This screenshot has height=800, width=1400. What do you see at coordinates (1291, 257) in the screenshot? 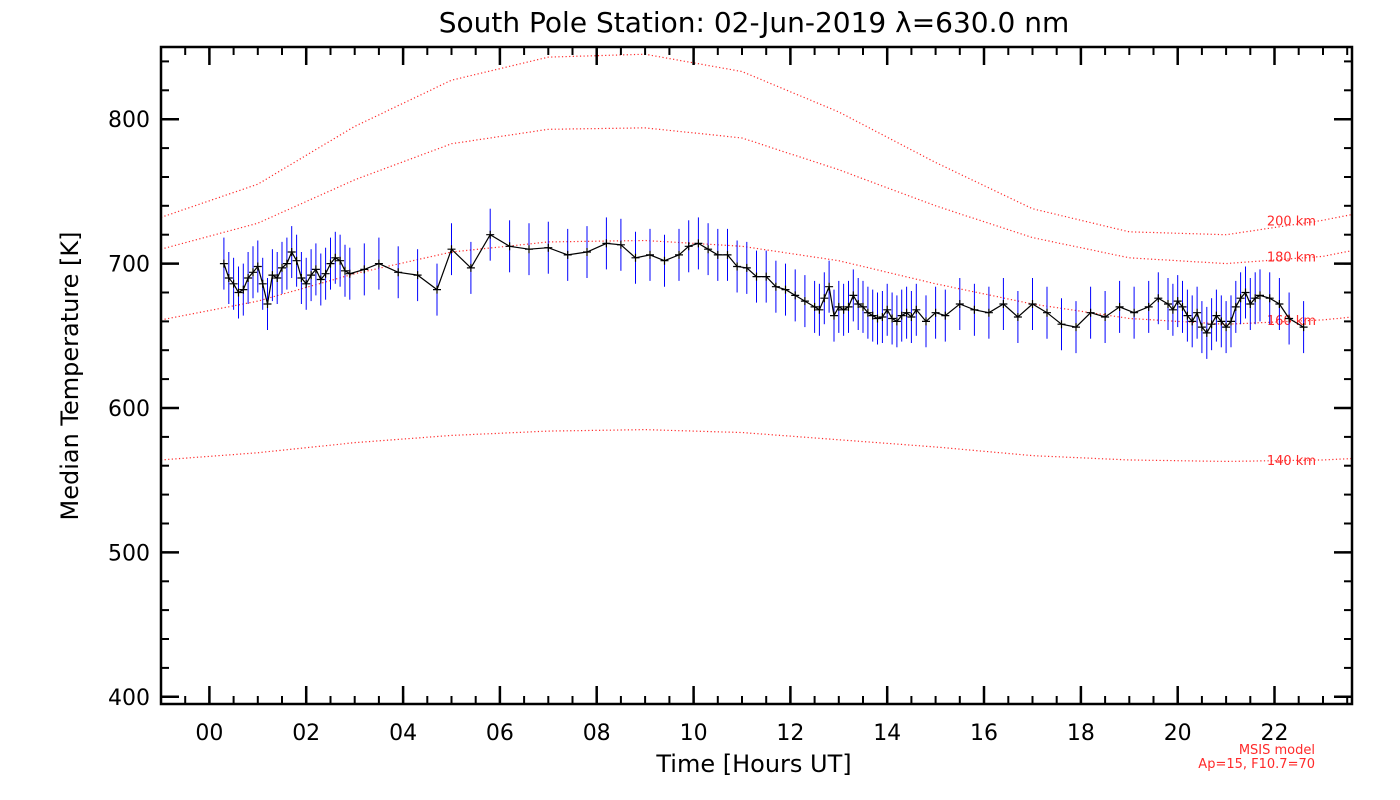
I see `model-label-180km: 180 km` at bounding box center [1291, 257].